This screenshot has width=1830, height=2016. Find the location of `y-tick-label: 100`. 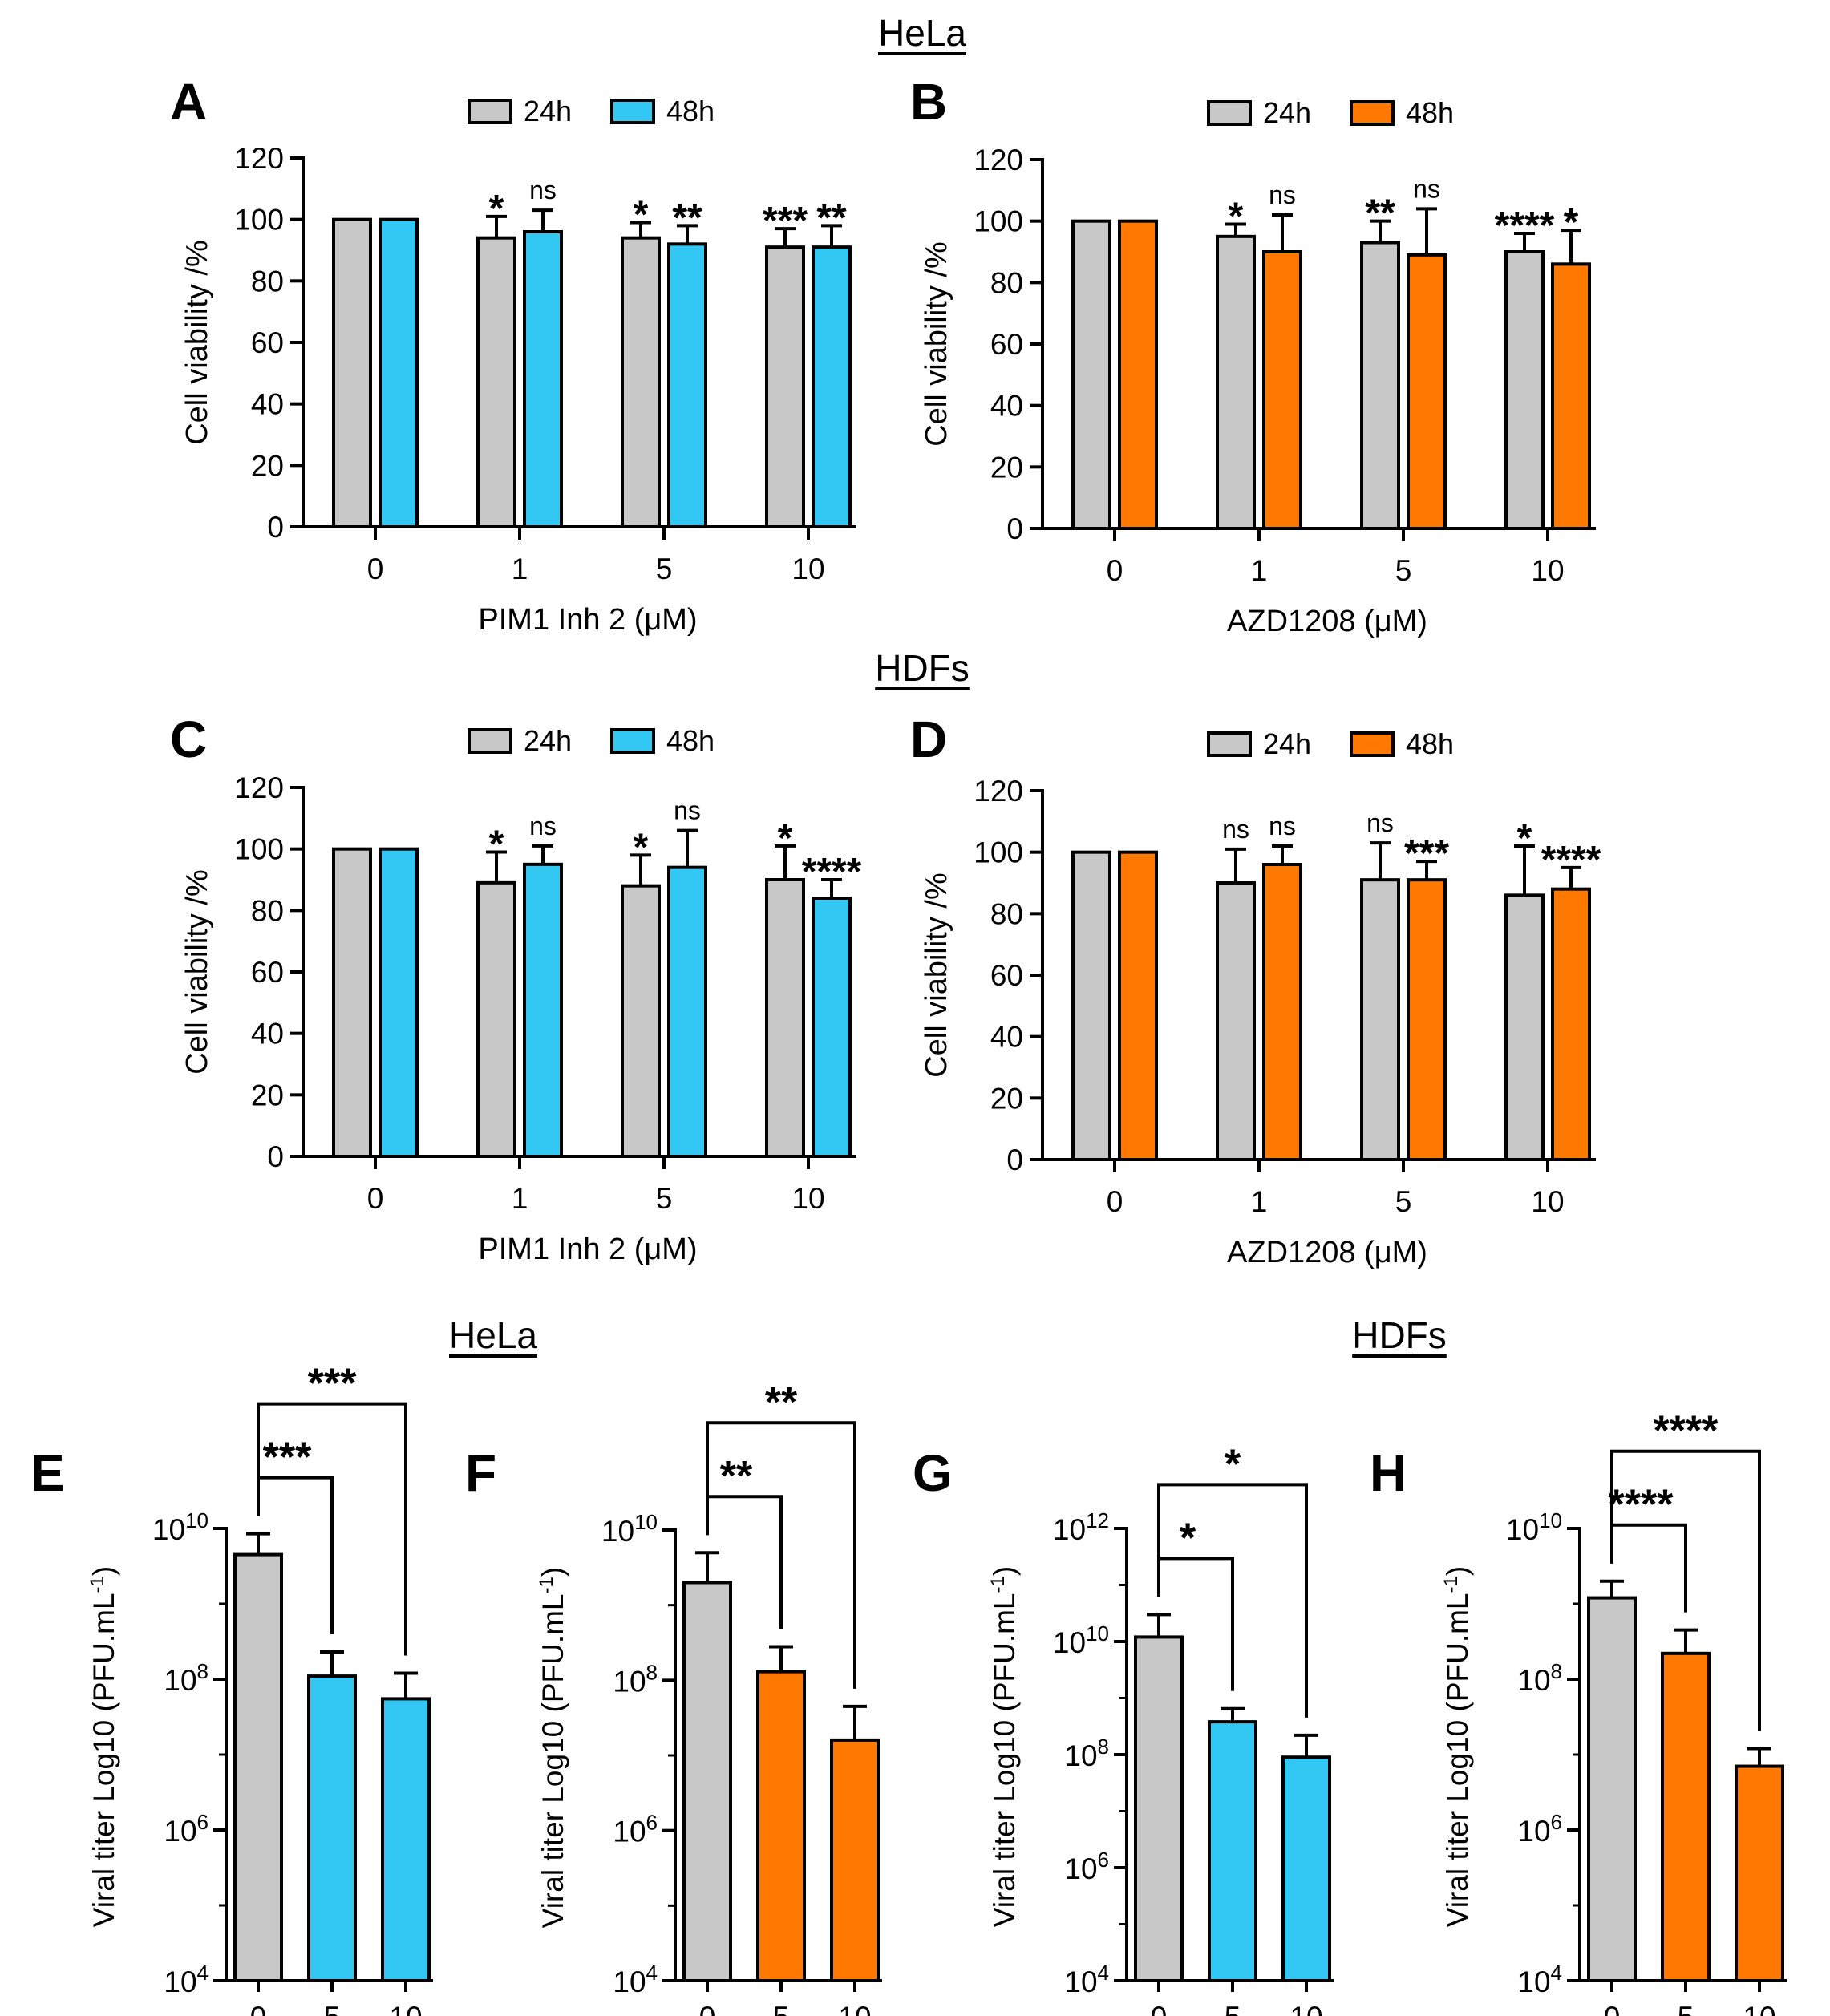

y-tick-label: 100 is located at coordinates (998, 853).